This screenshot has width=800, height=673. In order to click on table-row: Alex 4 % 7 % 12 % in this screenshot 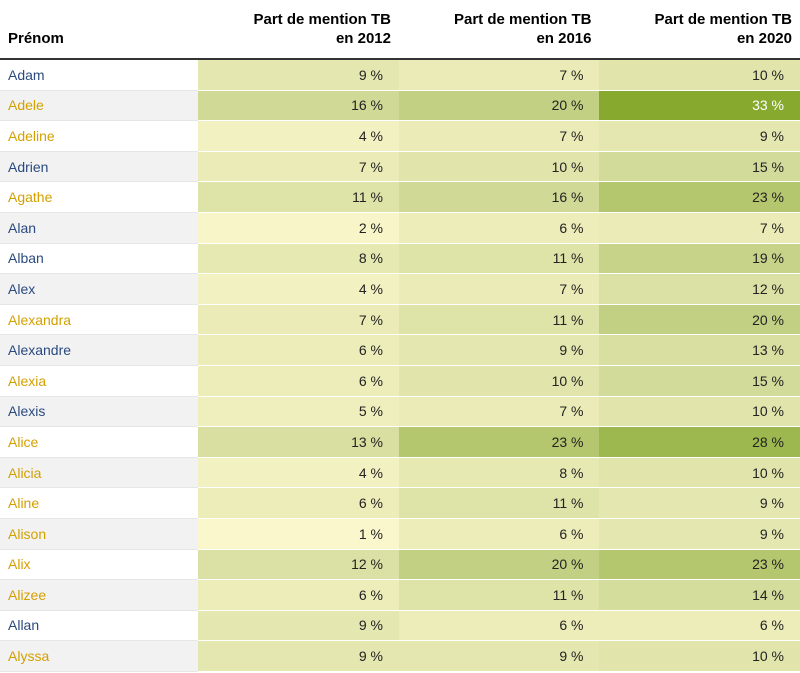, I will do `click(400, 289)`.